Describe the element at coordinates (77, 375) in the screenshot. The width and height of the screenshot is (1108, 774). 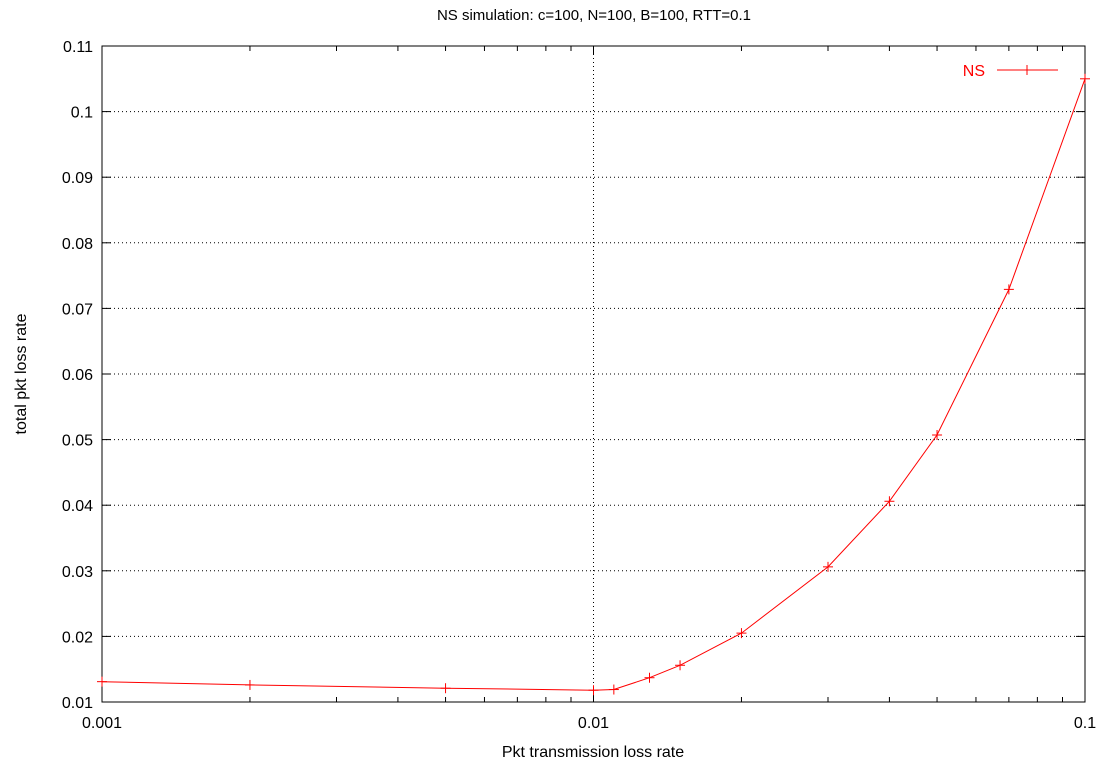
I see `y-tick-label: 0.06` at that location.